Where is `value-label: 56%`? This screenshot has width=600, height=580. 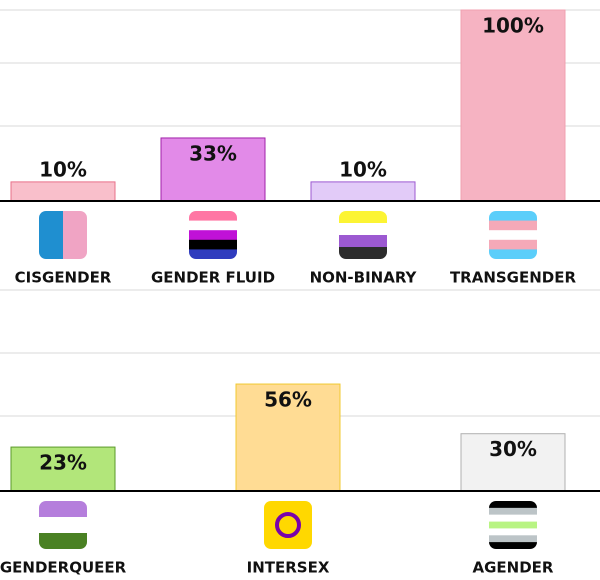
value-label: 56% is located at coordinates (288, 400).